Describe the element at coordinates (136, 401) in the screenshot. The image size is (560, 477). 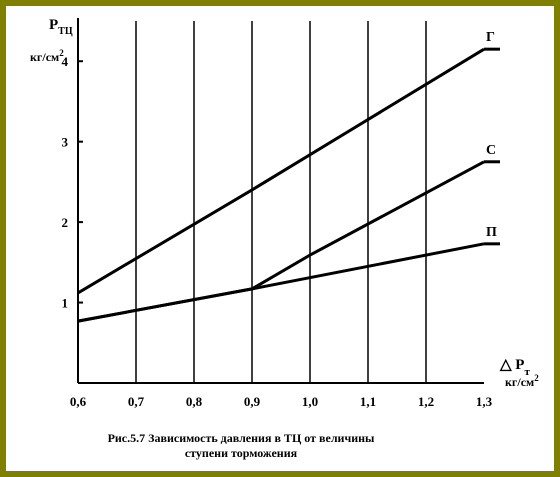
I see `x-tick-label: 0,7` at that location.